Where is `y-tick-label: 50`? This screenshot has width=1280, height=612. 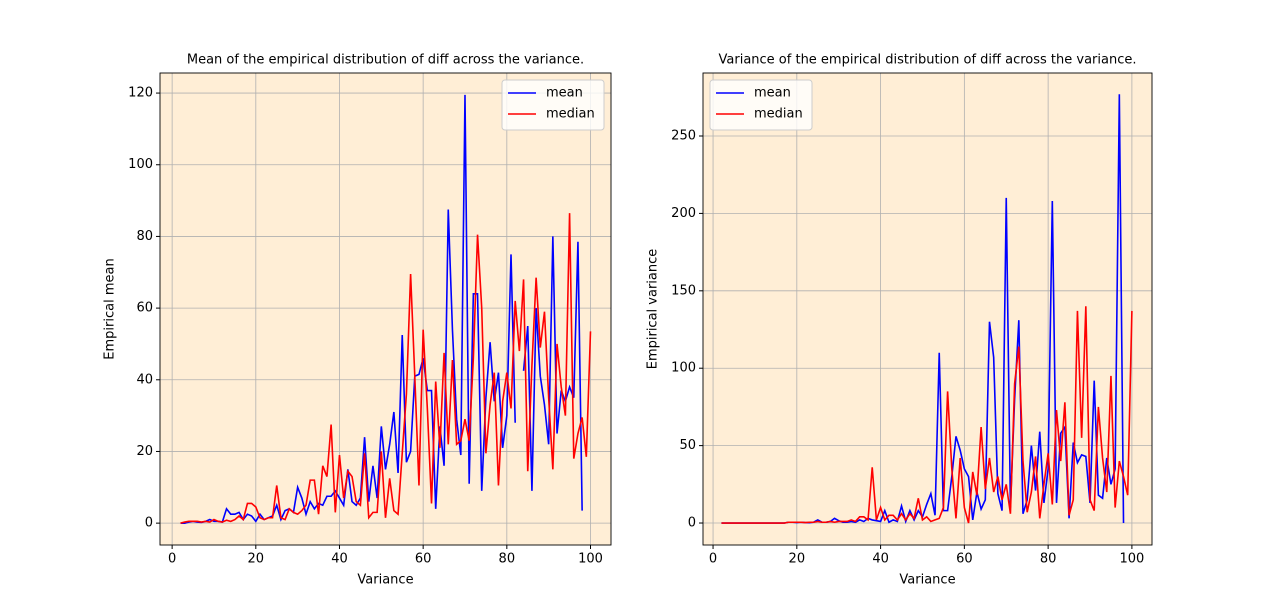 y-tick-label: 50 is located at coordinates (687, 445).